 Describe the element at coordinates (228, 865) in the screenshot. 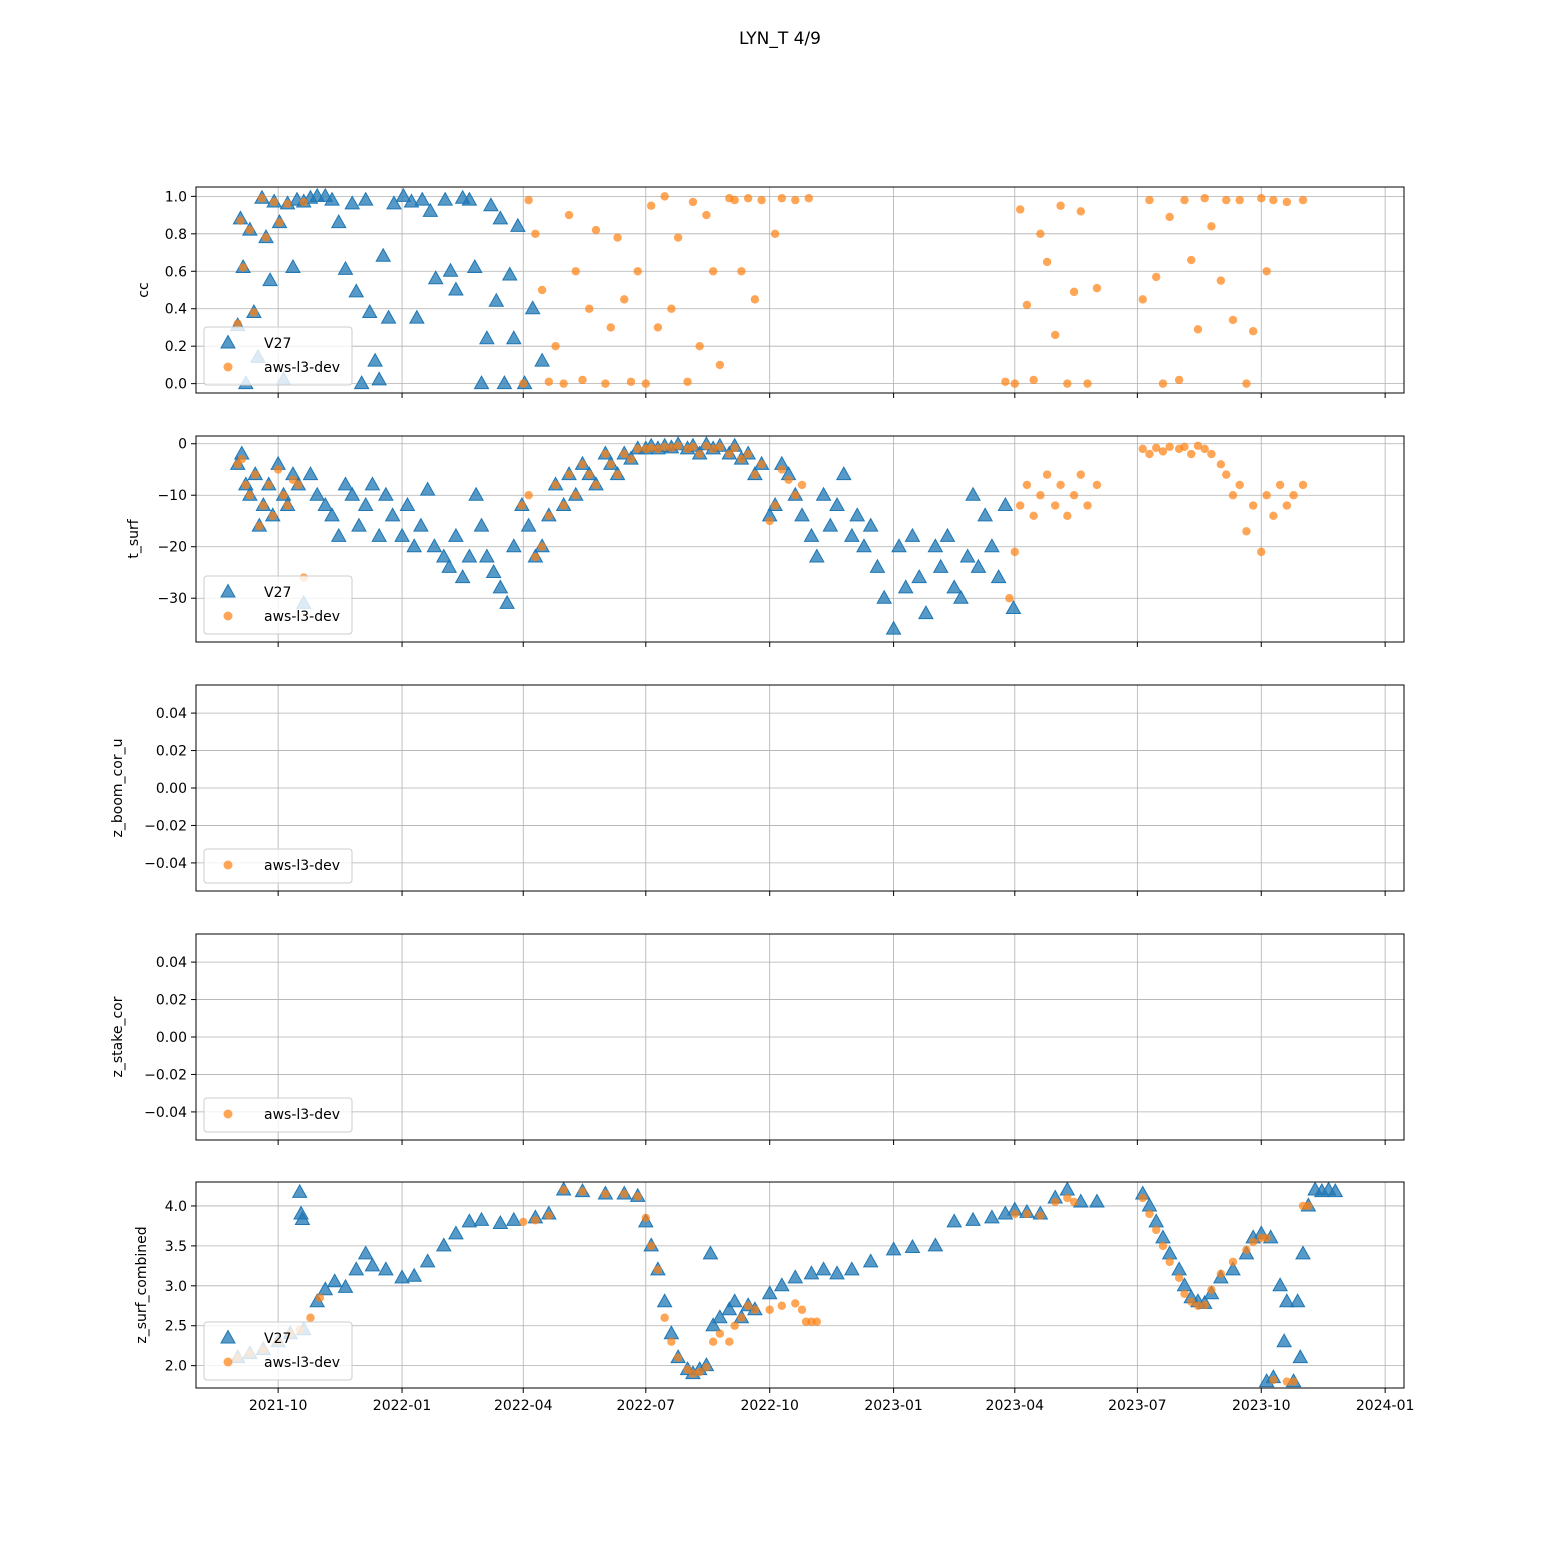

I see `legend-marker` at that location.